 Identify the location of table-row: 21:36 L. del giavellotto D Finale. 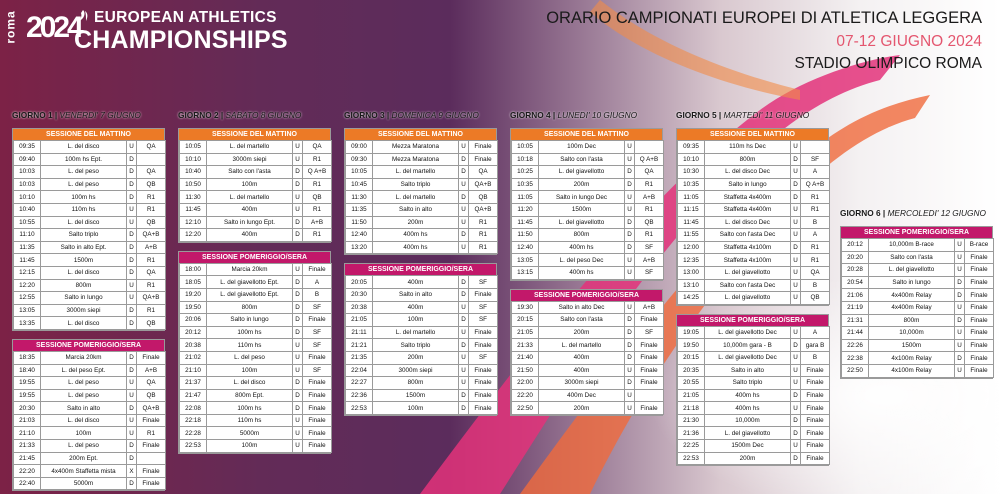
(753, 433).